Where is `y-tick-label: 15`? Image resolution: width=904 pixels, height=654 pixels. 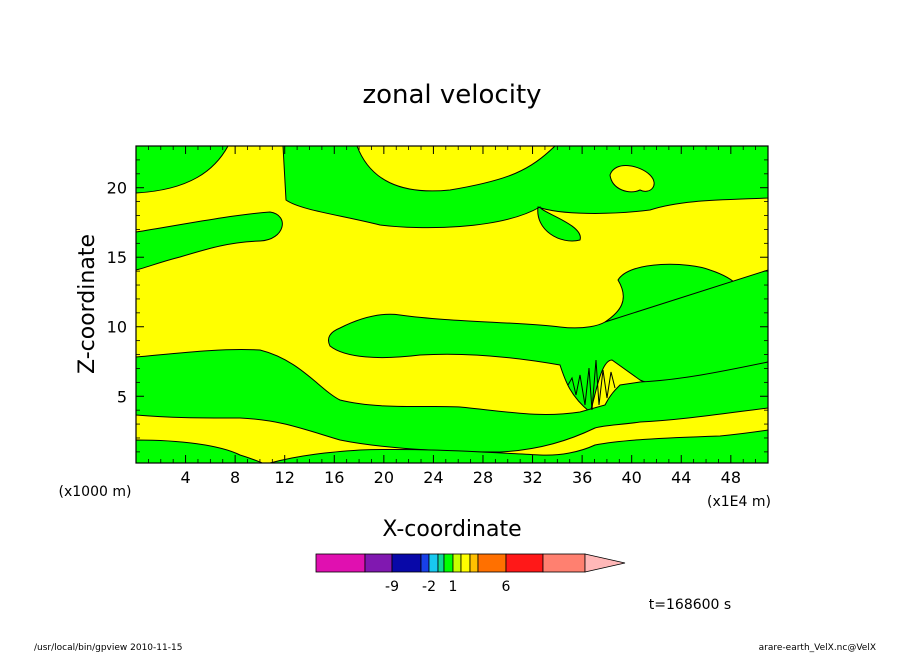 y-tick-label: 15 is located at coordinates (117, 257).